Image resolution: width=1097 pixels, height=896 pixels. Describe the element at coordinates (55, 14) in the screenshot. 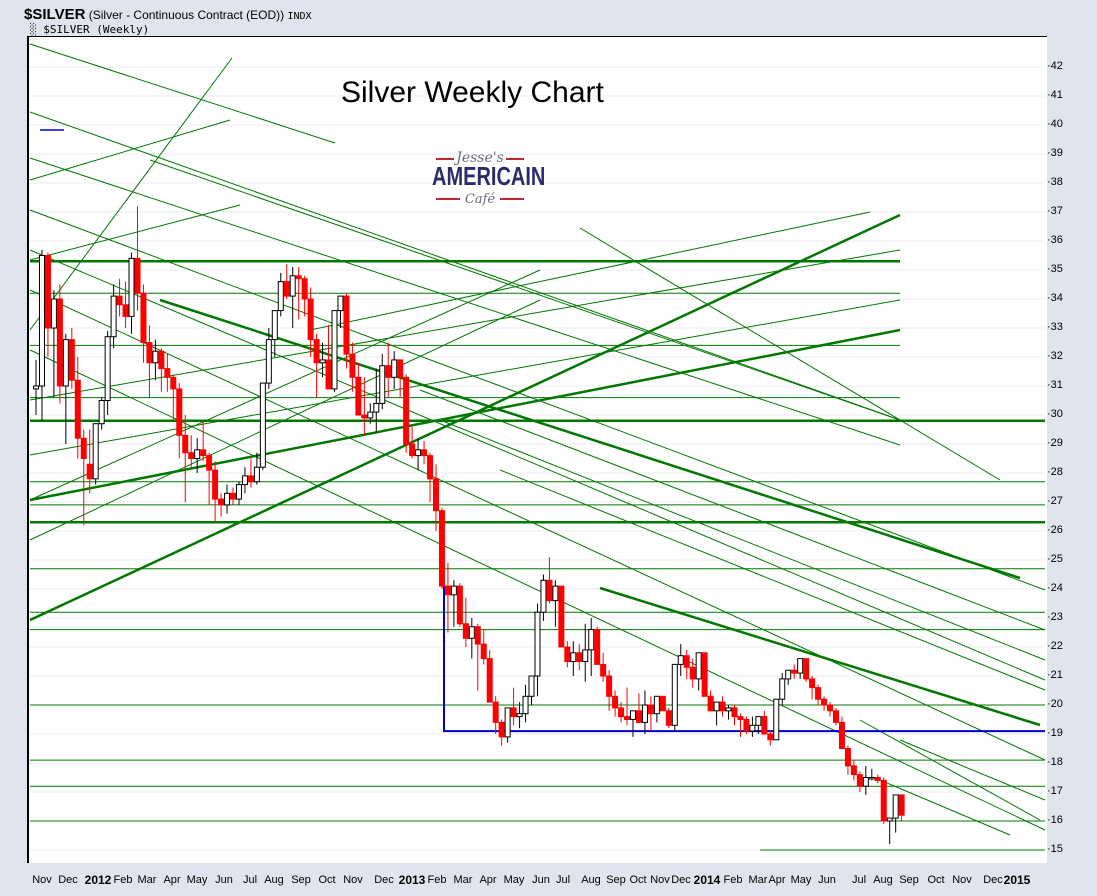

I see `symbol-label: $SILVER` at that location.